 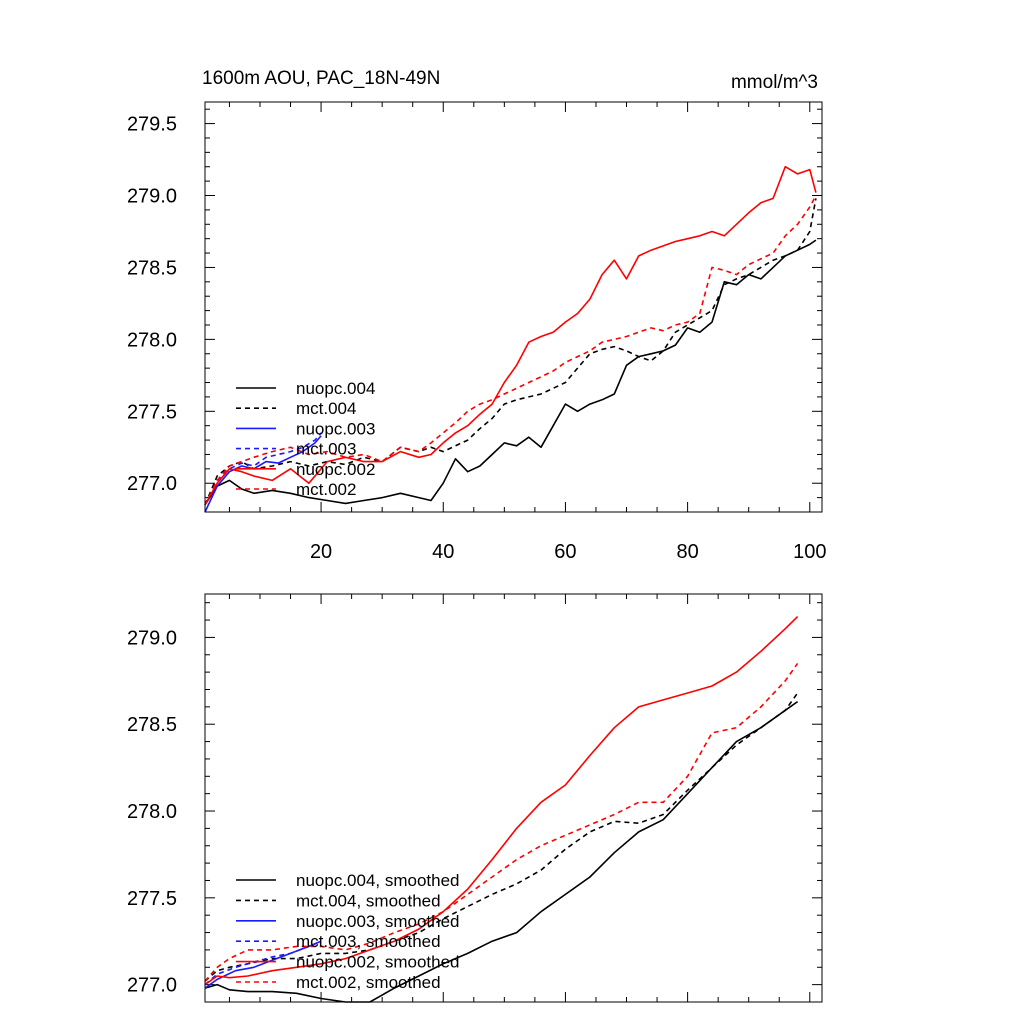 I want to click on legend-label: nuopc.003, so click(x=335, y=428).